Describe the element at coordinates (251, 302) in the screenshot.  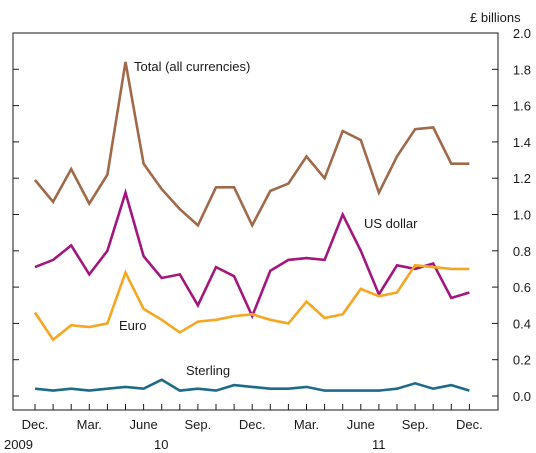
I see `series-line-euro` at that location.